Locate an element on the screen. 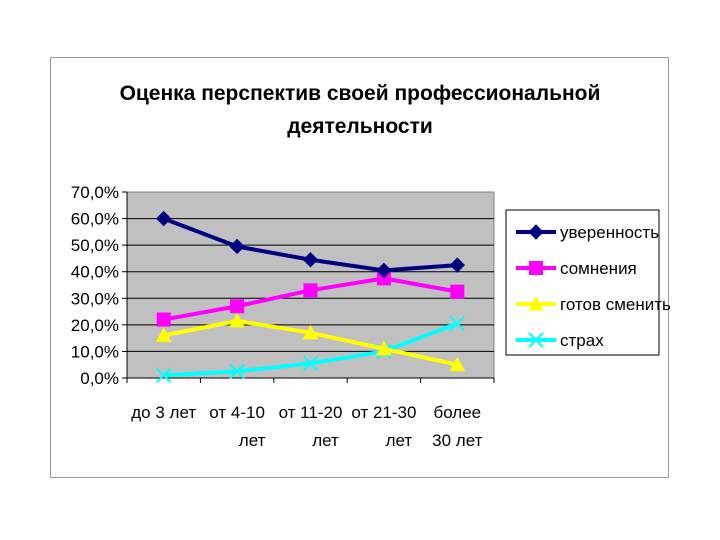 This screenshot has width=720, height=540. y-tick-label-7: 70,0% is located at coordinates (95, 192).